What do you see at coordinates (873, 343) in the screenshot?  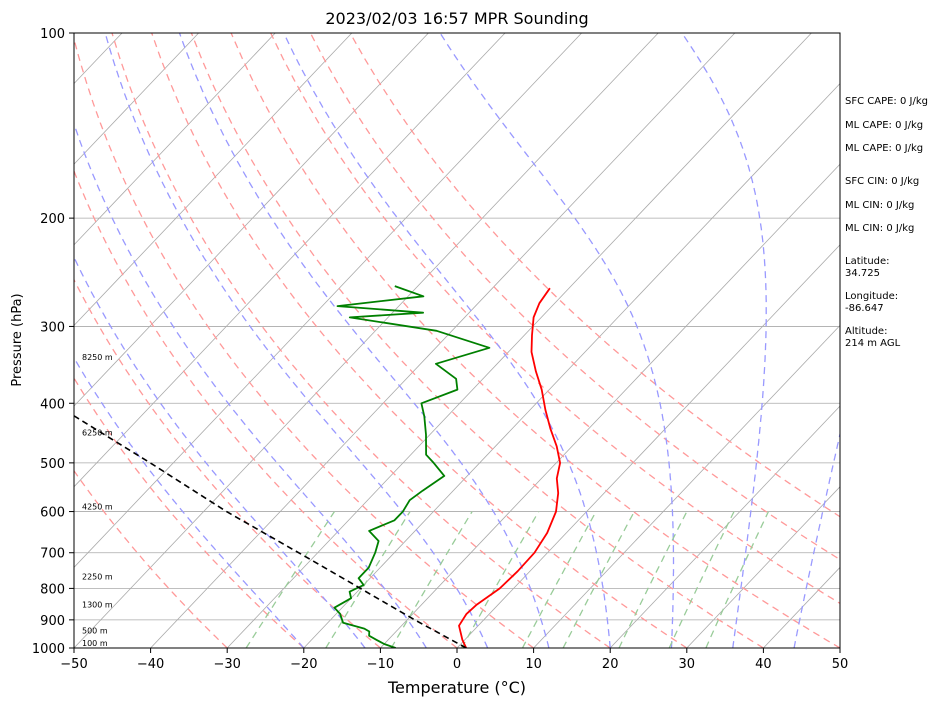 I see `info-line: 214 m AGL` at bounding box center [873, 343].